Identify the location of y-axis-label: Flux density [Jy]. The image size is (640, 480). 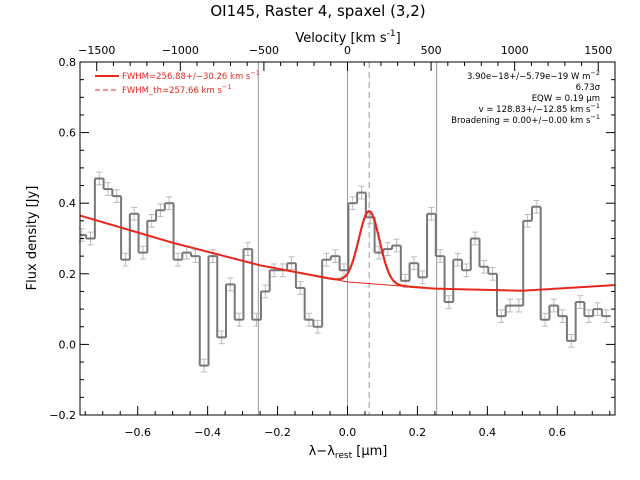
(32, 238).